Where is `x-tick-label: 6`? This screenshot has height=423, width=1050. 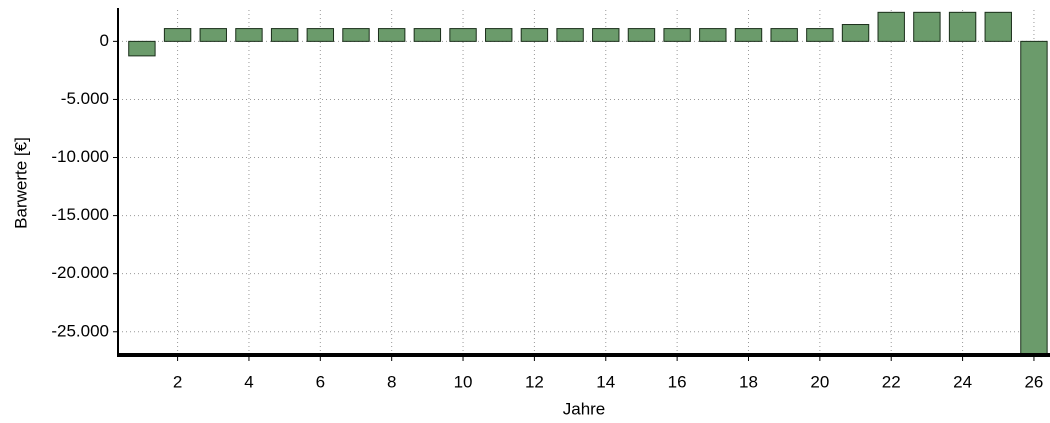 x-tick-label: 6 is located at coordinates (320, 381).